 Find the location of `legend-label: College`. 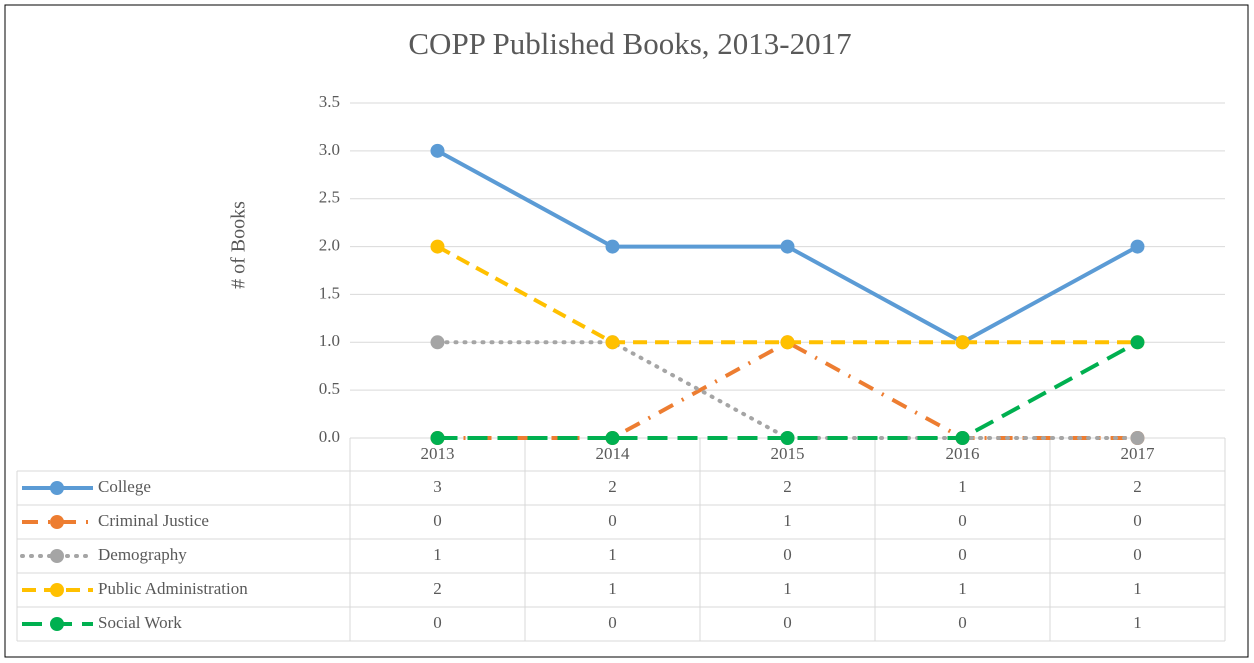

legend-label: College is located at coordinates (124, 486).